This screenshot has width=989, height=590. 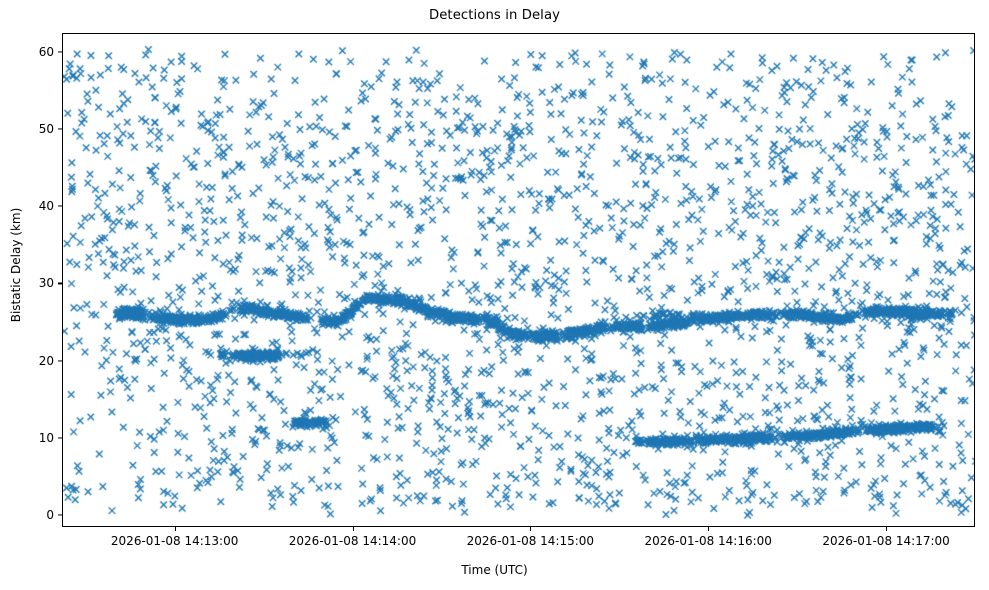 I want to click on x-tick-label: 2026-01-08 14:17:00, so click(x=886, y=541).